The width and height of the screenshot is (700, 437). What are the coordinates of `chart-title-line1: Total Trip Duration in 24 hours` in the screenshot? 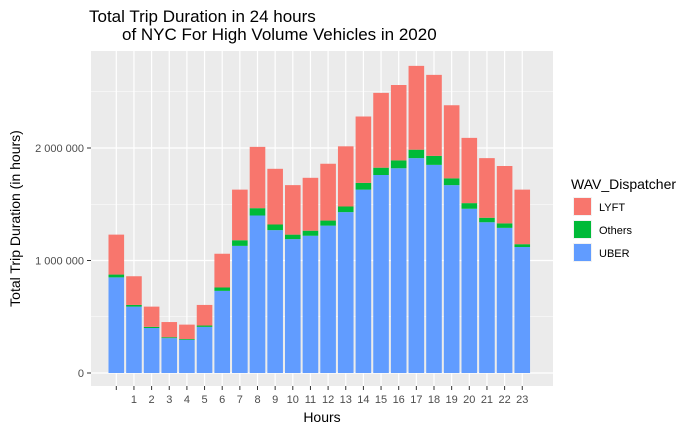 It's located at (202, 16).